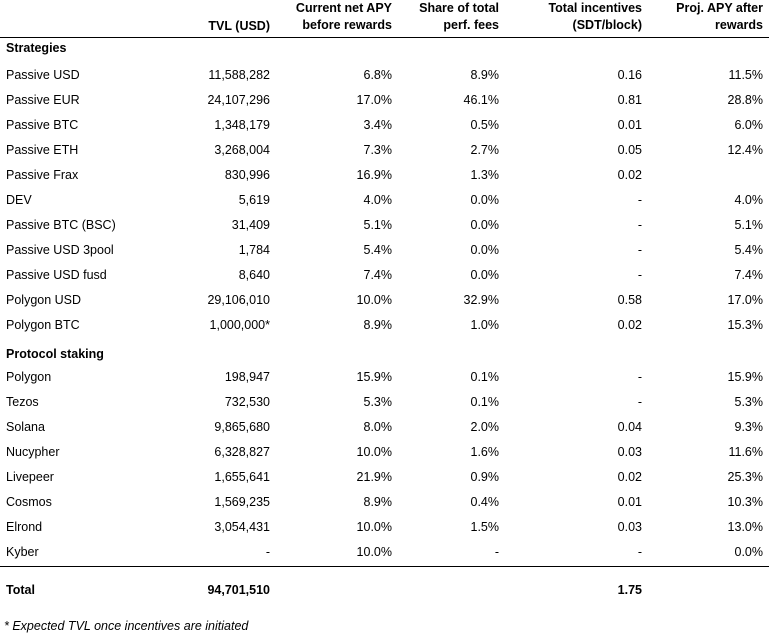  Describe the element at coordinates (386, 455) in the screenshot. I see `table-row: Nucypher 6,328,827 10.0% 1.6% 0.03 11.6%` at that location.